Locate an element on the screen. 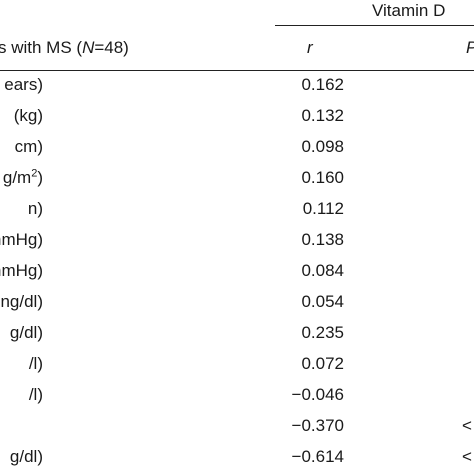 The image size is (474, 474). r-value: 0.072 is located at coordinates (322, 363).